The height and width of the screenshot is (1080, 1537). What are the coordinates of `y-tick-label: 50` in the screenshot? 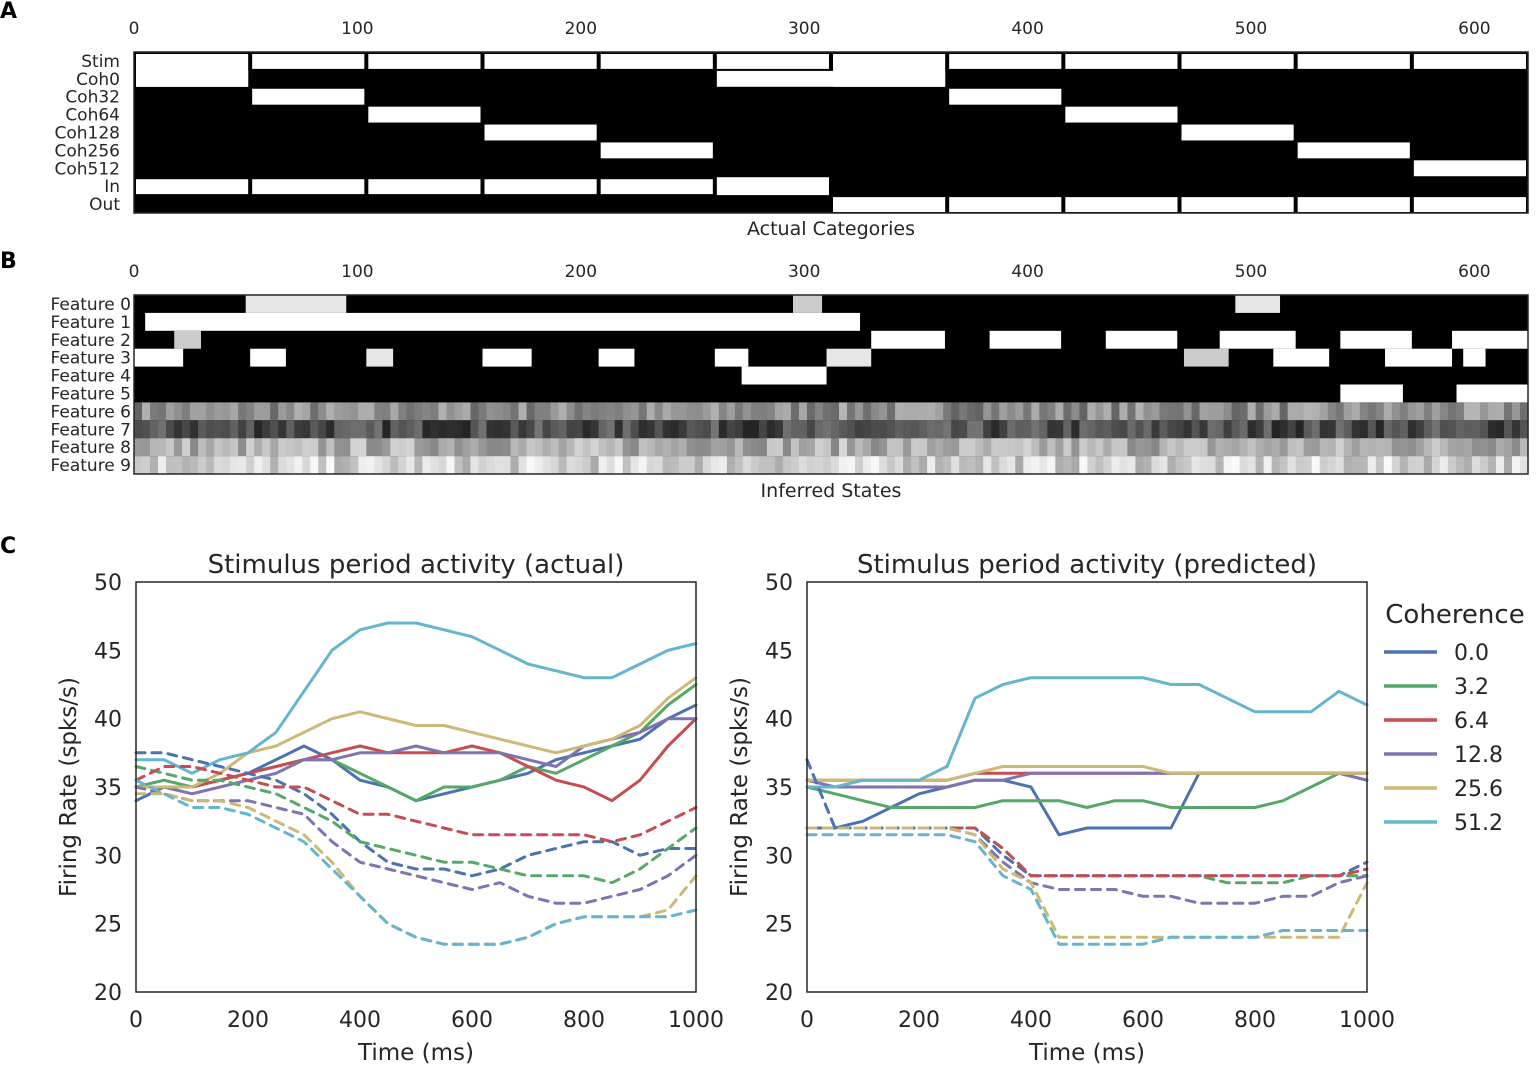 It's located at (779, 583).